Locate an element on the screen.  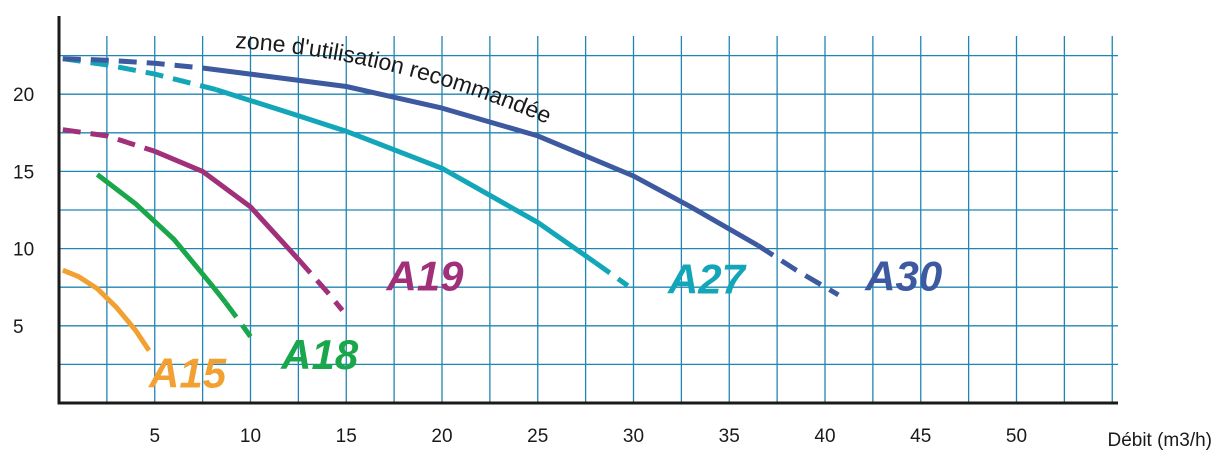
x-tick-label: 5 is located at coordinates (154, 436).